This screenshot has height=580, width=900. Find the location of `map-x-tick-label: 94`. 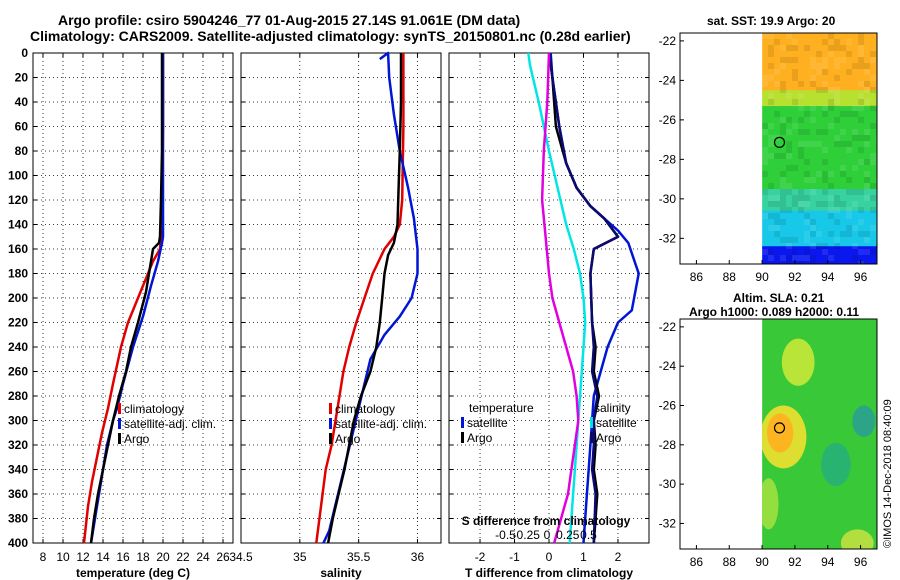

map-x-tick-label: 94 is located at coordinates (828, 562).